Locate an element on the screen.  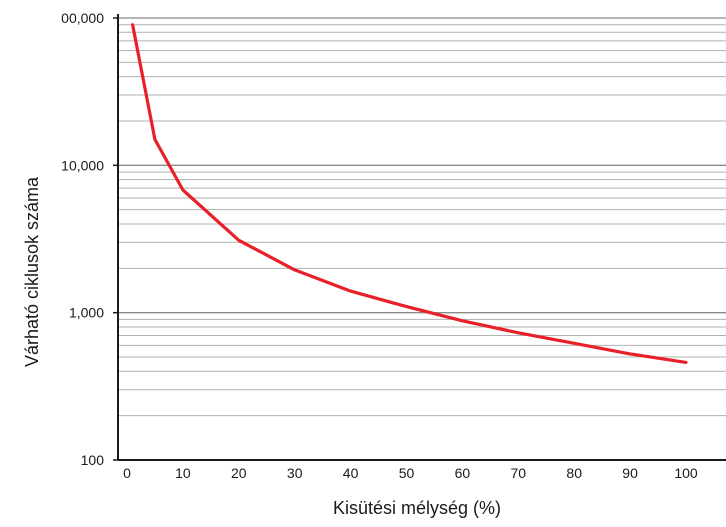
x-tick-label: 70 is located at coordinates (519, 473).